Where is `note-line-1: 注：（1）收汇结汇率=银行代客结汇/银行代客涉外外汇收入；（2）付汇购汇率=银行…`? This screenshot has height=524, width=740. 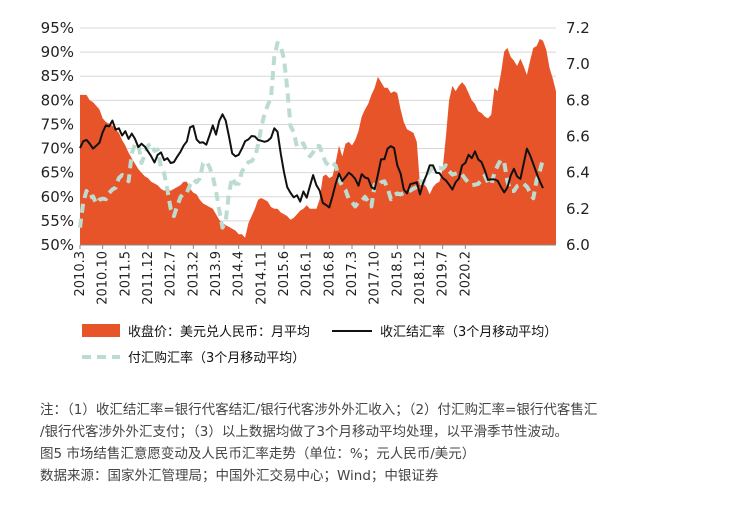
note-line-1: 注：（1）收汇结汇率=银行代客结汇/银行代客涉外外汇收入；（2）付汇购汇率=银行… is located at coordinates (319, 410).